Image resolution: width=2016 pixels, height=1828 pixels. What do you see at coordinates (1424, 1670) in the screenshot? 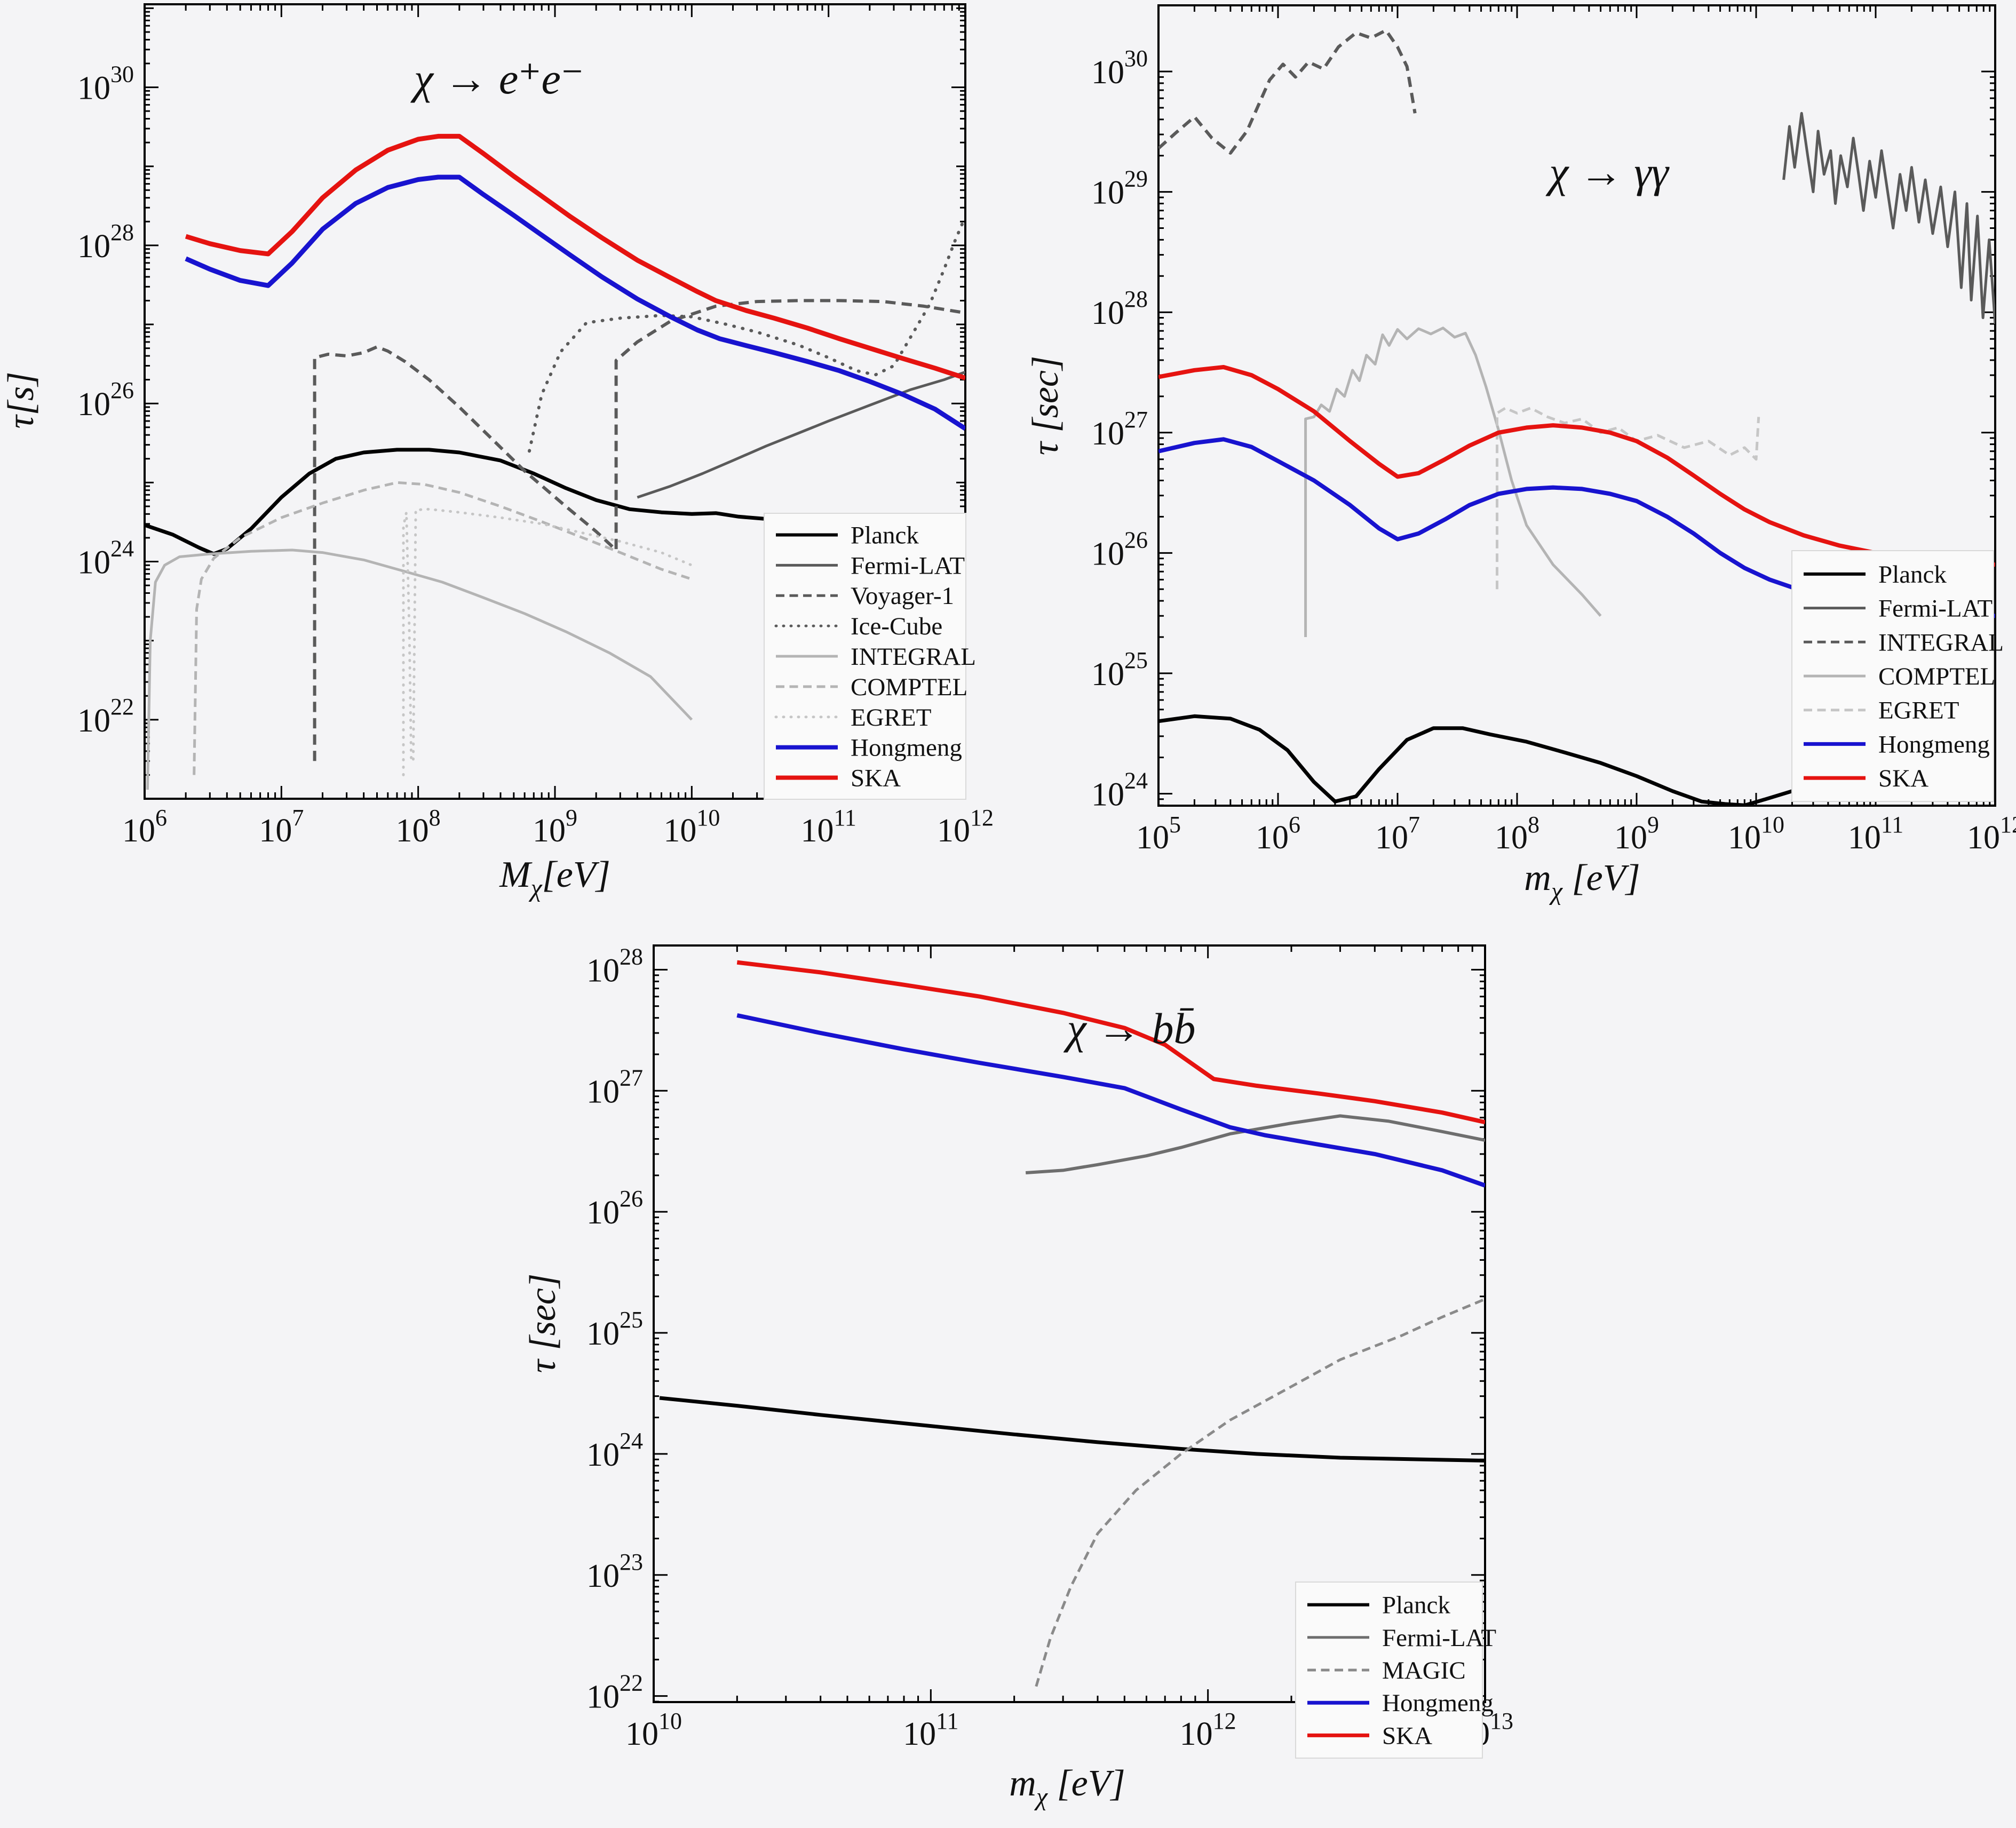
I see `legend-label-magic: MAGIC` at bounding box center [1424, 1670].